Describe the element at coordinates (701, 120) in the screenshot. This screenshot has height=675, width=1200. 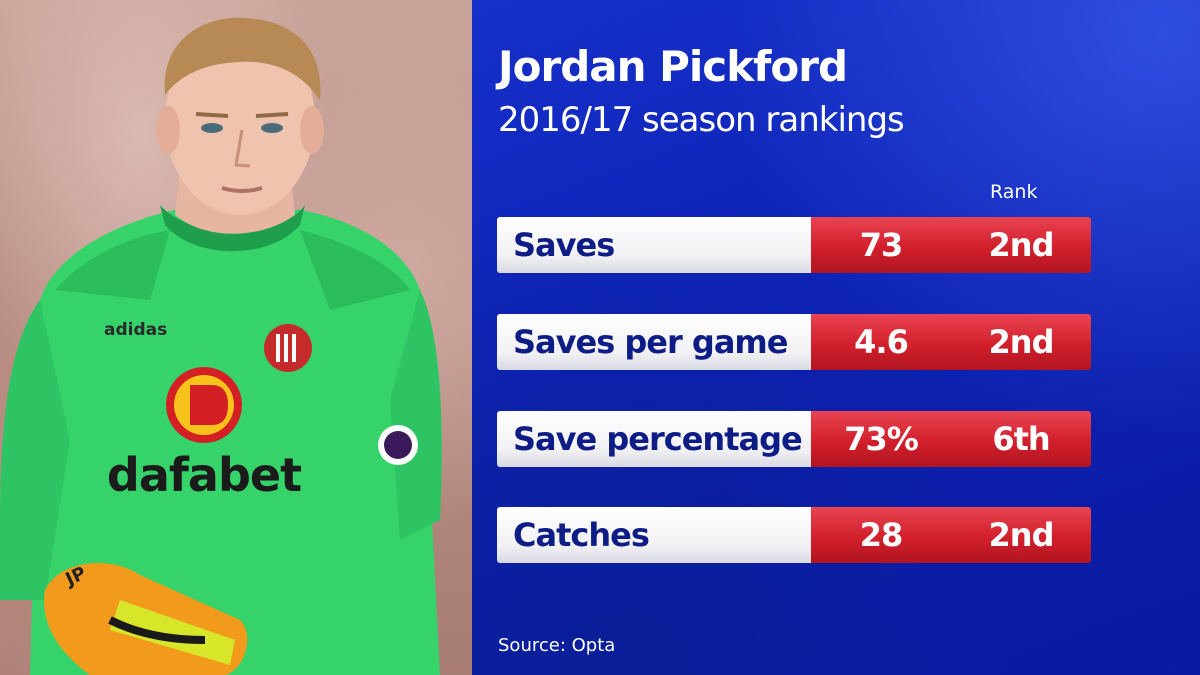
I see `season-subtitle: 2016/17 season rankings` at that location.